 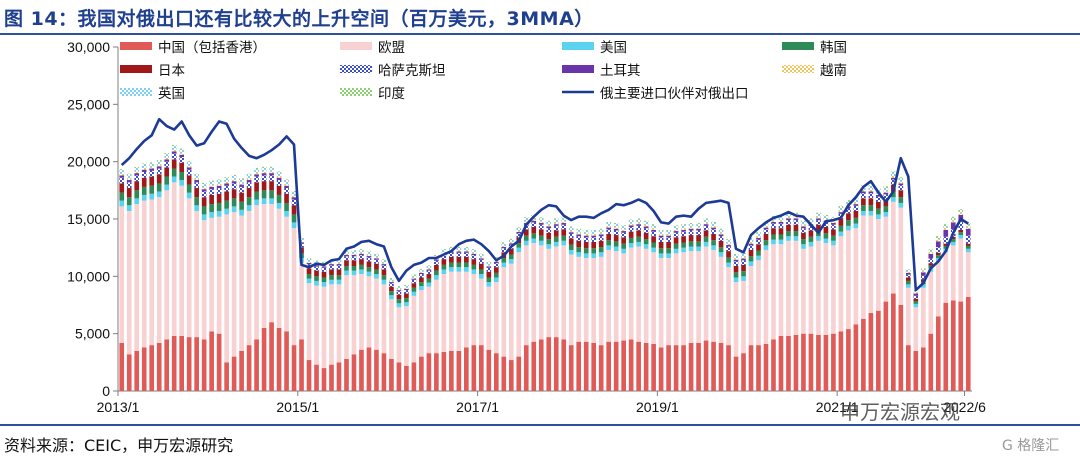 I want to click on legend-label: 印度, so click(x=391, y=94).